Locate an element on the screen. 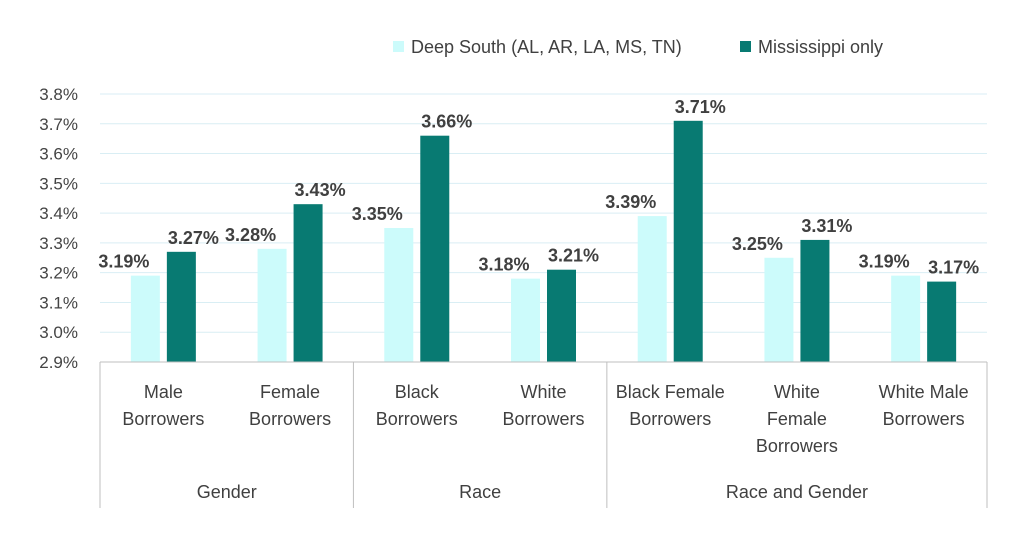 The width and height of the screenshot is (1024, 551). y-tick-label: 3.1% is located at coordinates (58, 302).